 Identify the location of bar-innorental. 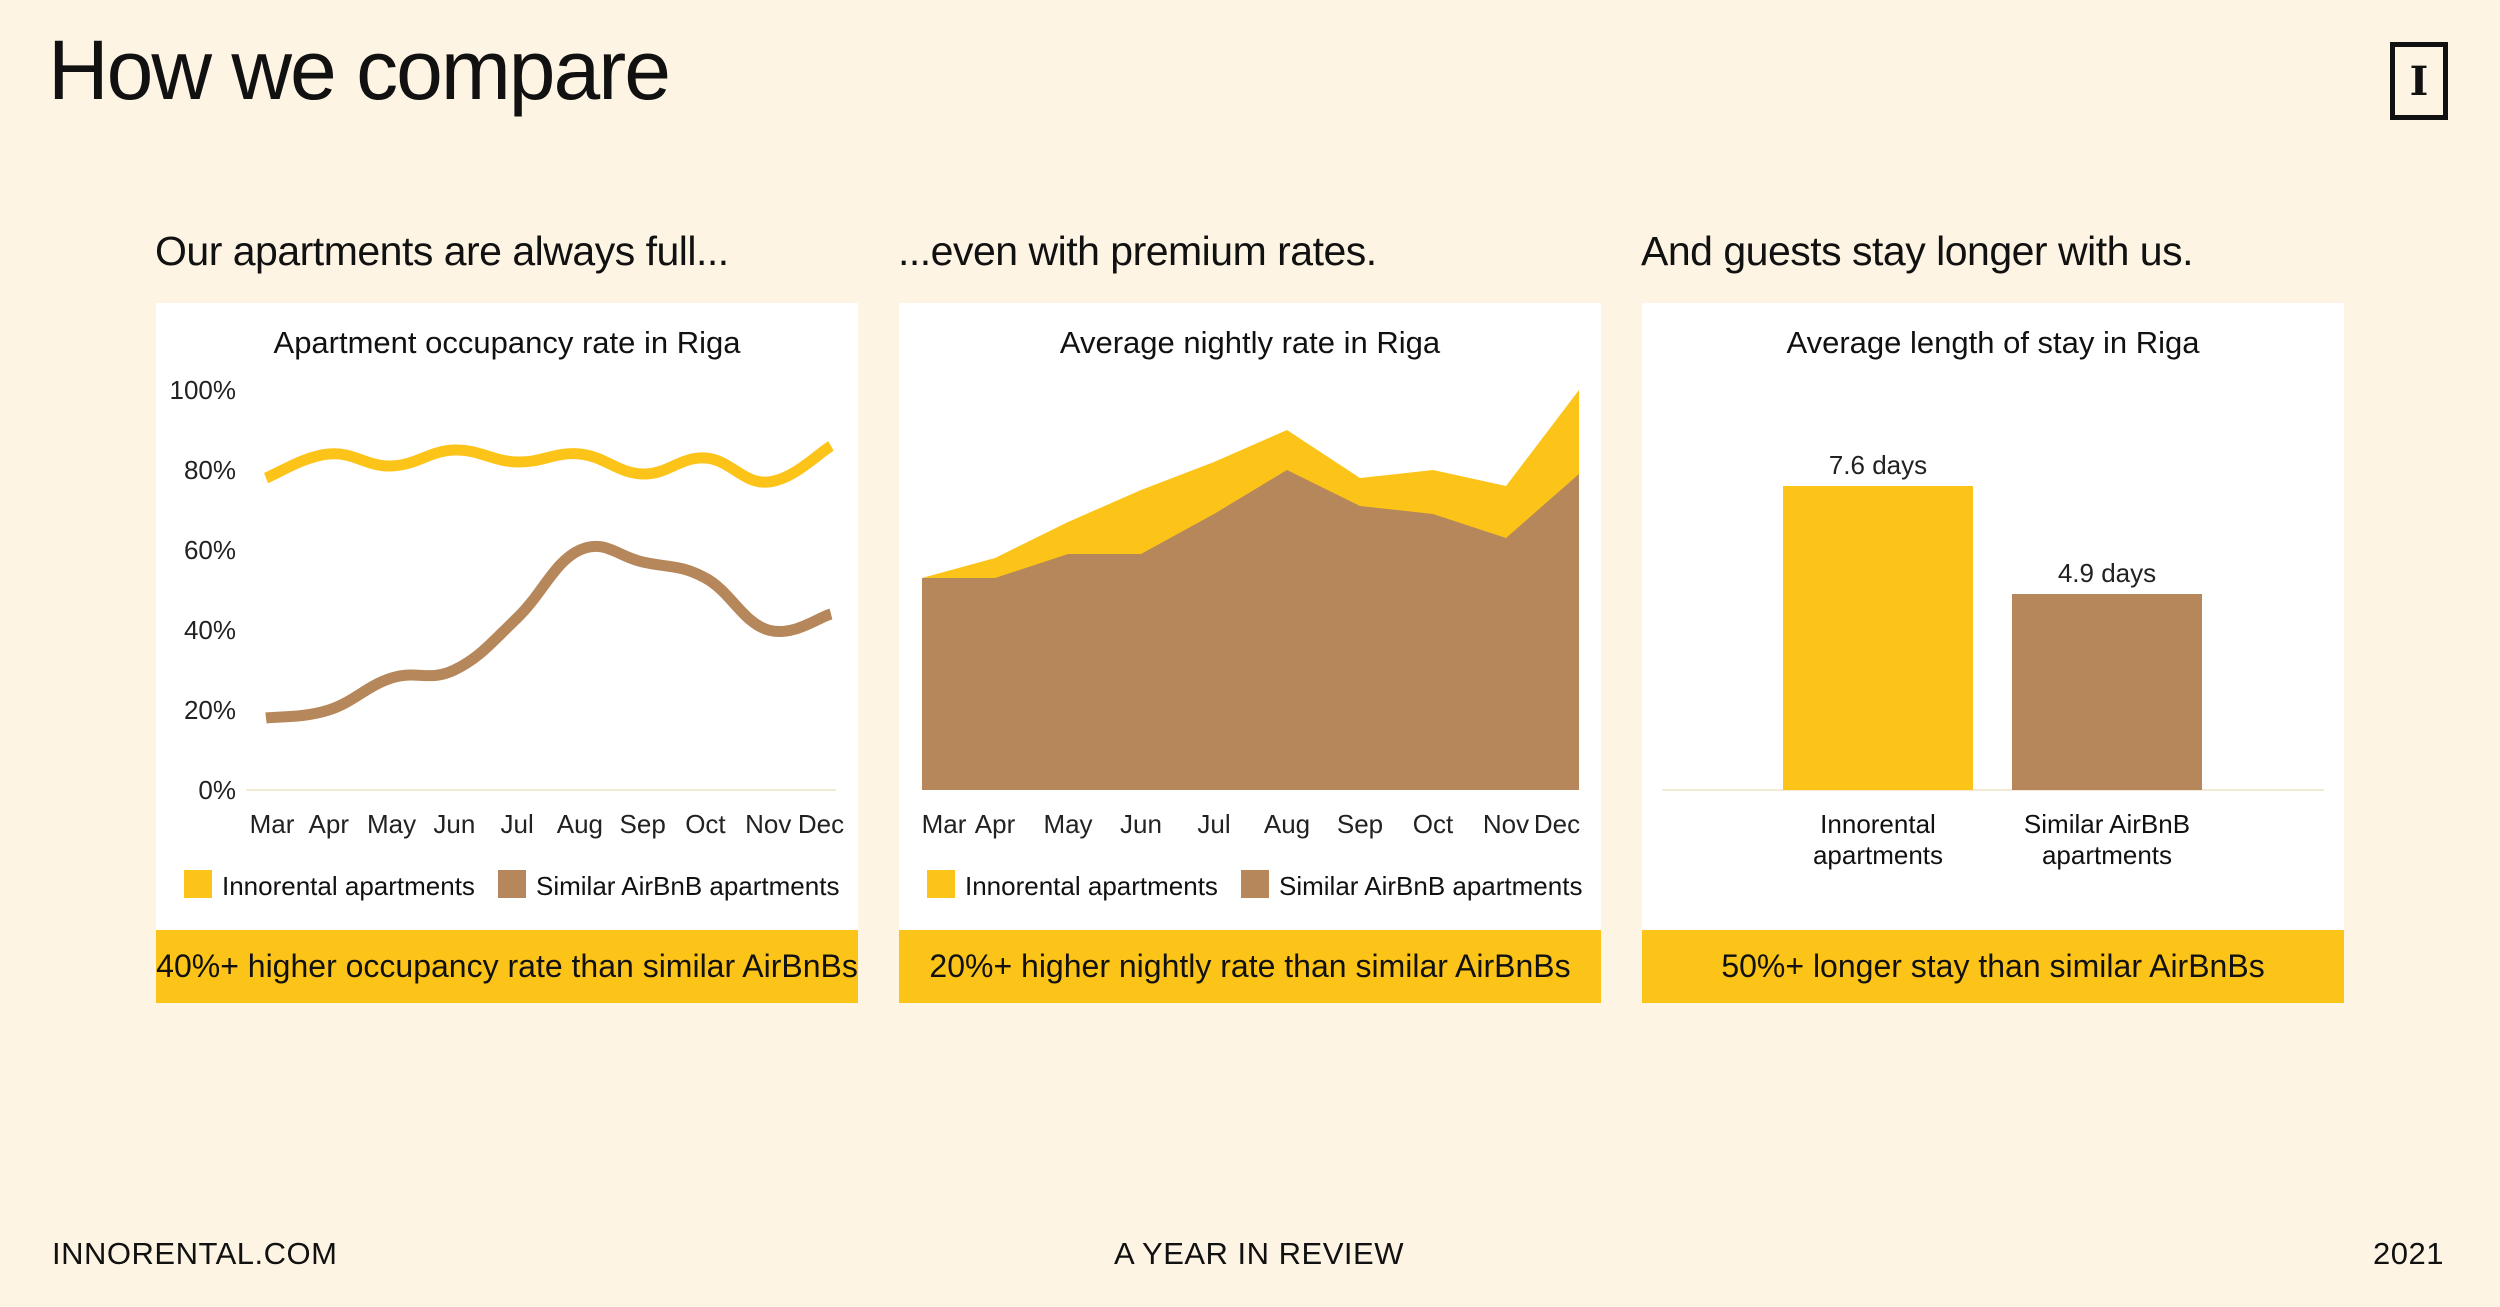
(1878, 638).